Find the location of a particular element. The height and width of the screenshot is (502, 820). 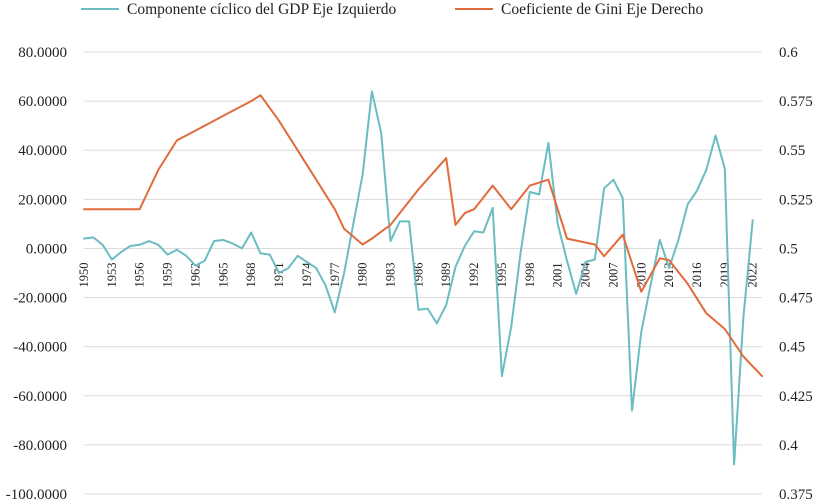

y-left-tick-label: -20.0000 is located at coordinates (40, 299).